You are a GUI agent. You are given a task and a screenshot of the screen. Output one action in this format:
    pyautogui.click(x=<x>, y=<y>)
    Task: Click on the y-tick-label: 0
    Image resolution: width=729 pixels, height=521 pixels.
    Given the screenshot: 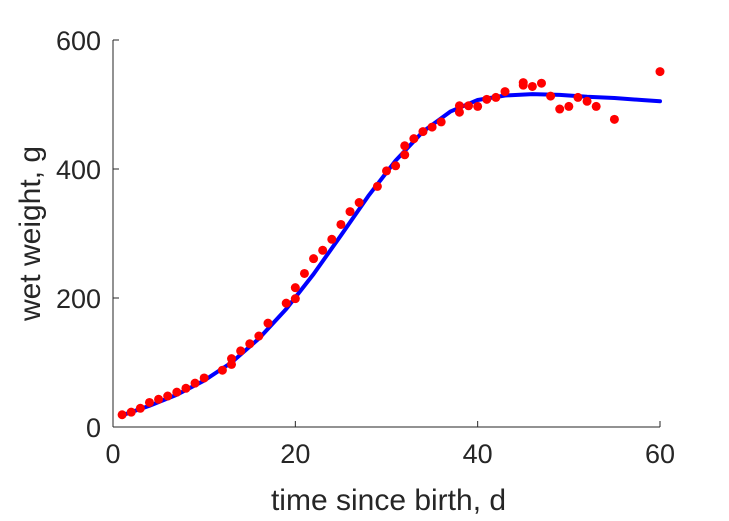 What is the action you would take?
    pyautogui.click(x=93, y=428)
    